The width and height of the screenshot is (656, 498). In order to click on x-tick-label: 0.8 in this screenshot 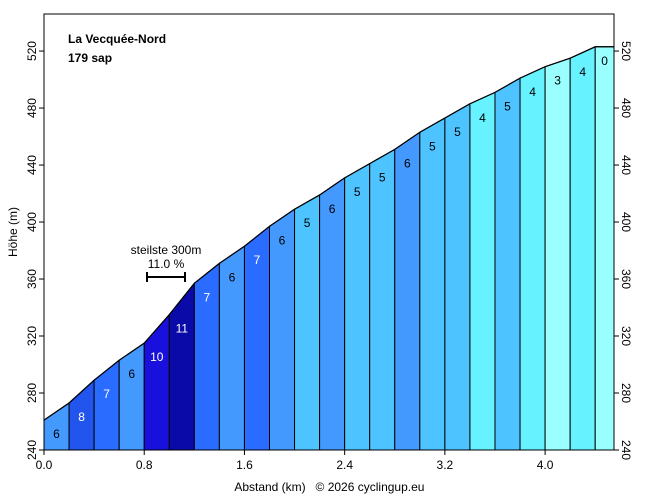, I will do `click(144, 465)`.